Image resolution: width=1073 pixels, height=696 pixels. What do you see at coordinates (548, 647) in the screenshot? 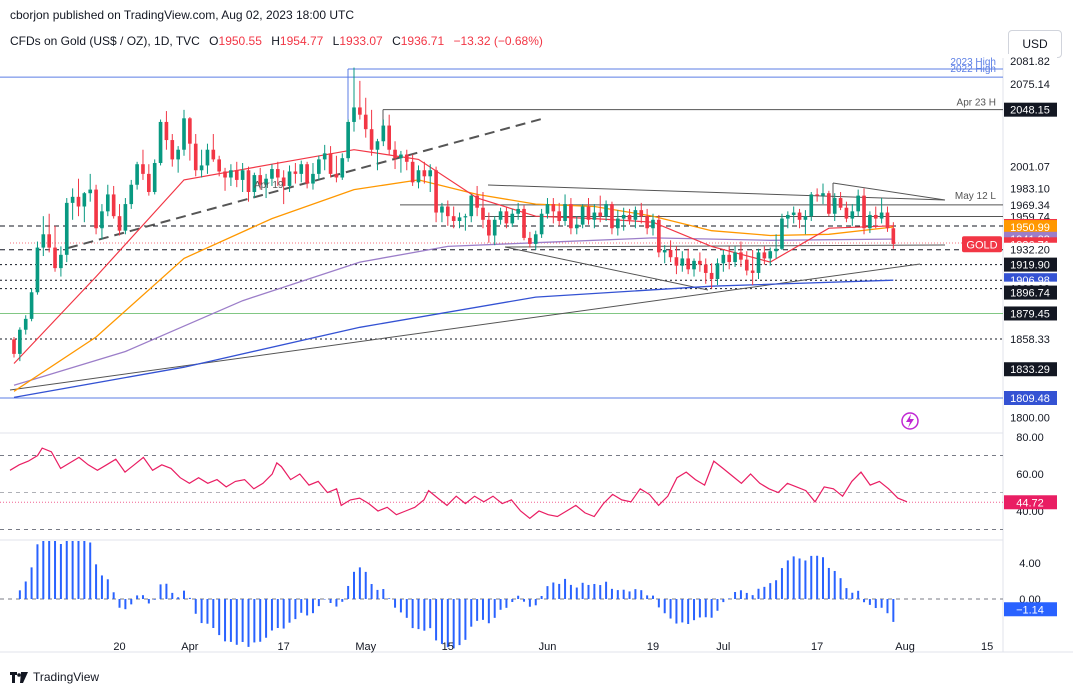
I see `time-tick-label: Jun` at bounding box center [548, 647].